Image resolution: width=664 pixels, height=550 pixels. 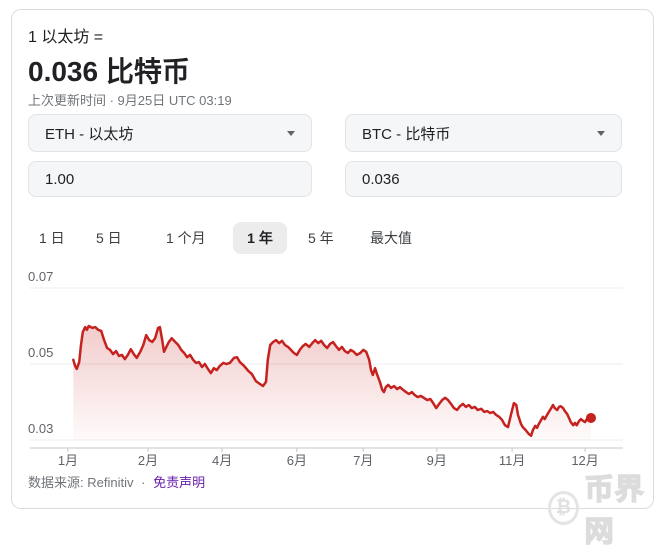 I want to click on to-currency-select: BTC - 比特币, so click(x=483, y=133).